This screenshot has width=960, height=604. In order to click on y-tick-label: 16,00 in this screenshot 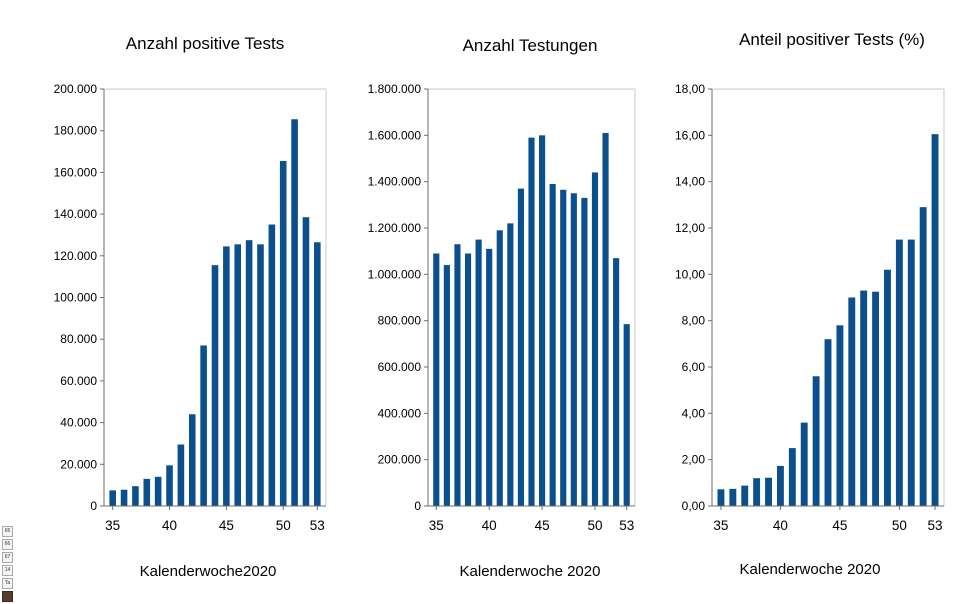, I will do `click(690, 135)`.